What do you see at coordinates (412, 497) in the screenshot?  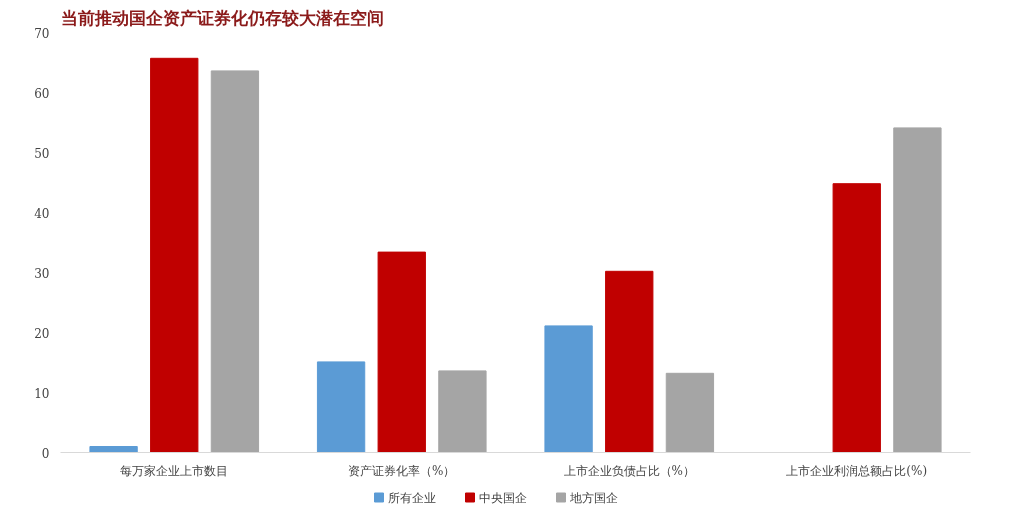 I see `legend-label: 所有企业` at bounding box center [412, 497].